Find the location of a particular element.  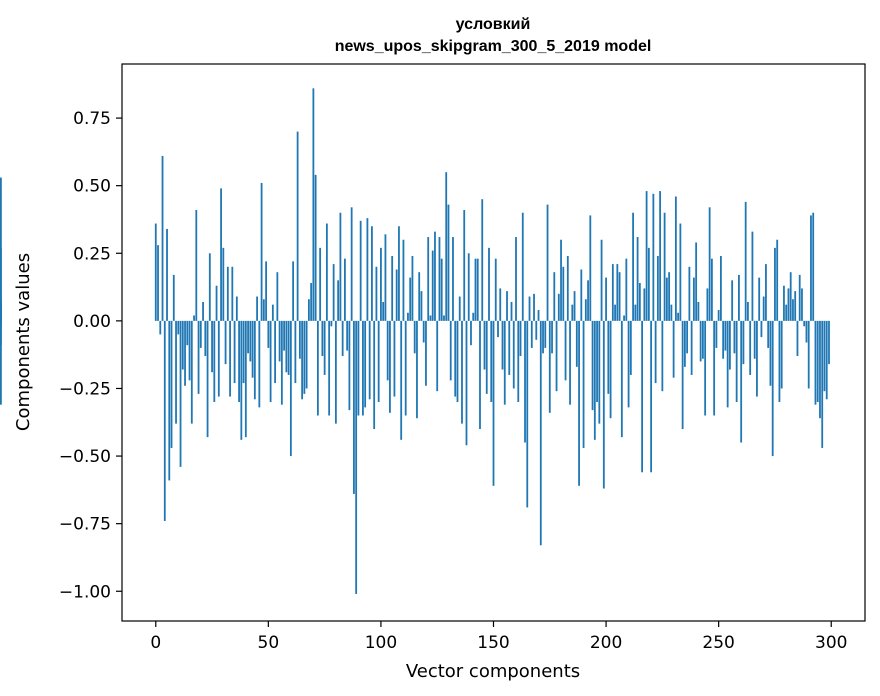

y-axis-ticks: −1.00 −0.75 −0.50 −0.25 0.00 0.25 0.50 0.75 is located at coordinates (90, 355).